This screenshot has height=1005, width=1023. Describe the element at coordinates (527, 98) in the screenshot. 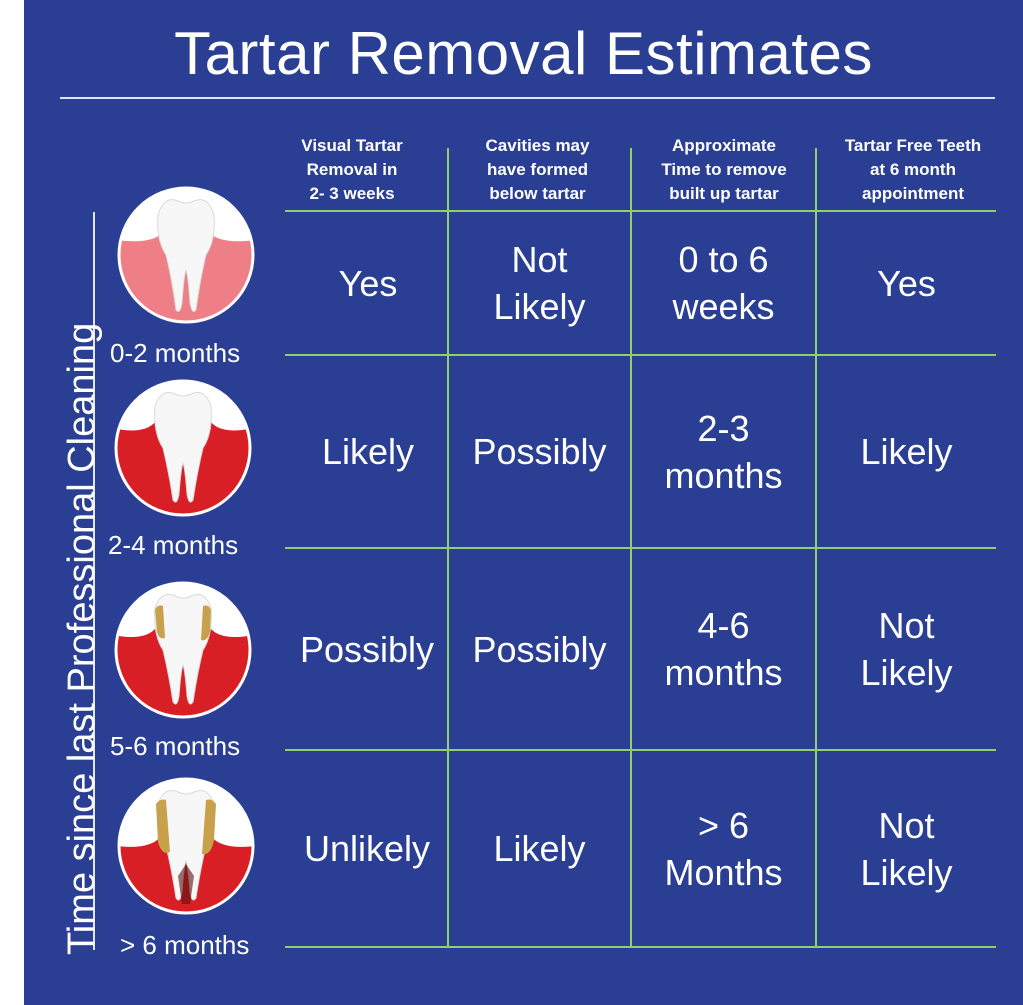

I see `title-divider` at that location.